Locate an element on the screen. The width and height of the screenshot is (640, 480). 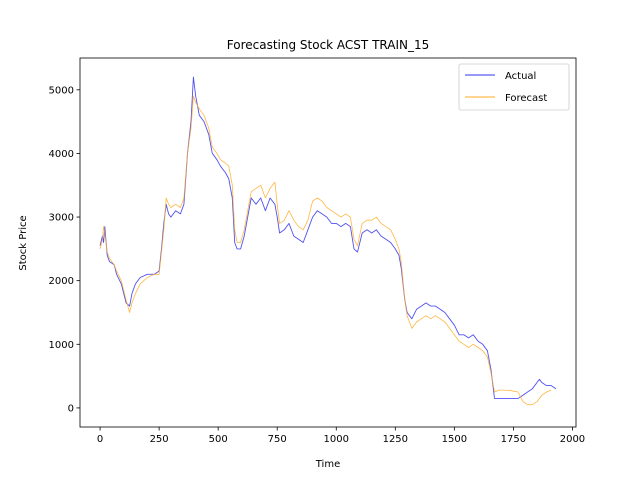
y-tick-label: 4000 is located at coordinates (61, 154).